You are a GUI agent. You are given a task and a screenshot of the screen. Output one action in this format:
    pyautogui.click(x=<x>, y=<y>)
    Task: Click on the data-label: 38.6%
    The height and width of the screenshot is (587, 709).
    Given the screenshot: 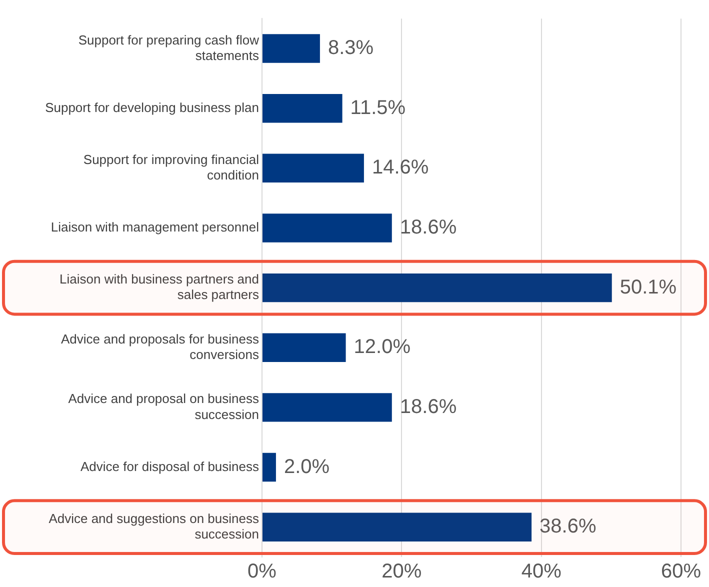 What is the action you would take?
    pyautogui.click(x=568, y=527)
    